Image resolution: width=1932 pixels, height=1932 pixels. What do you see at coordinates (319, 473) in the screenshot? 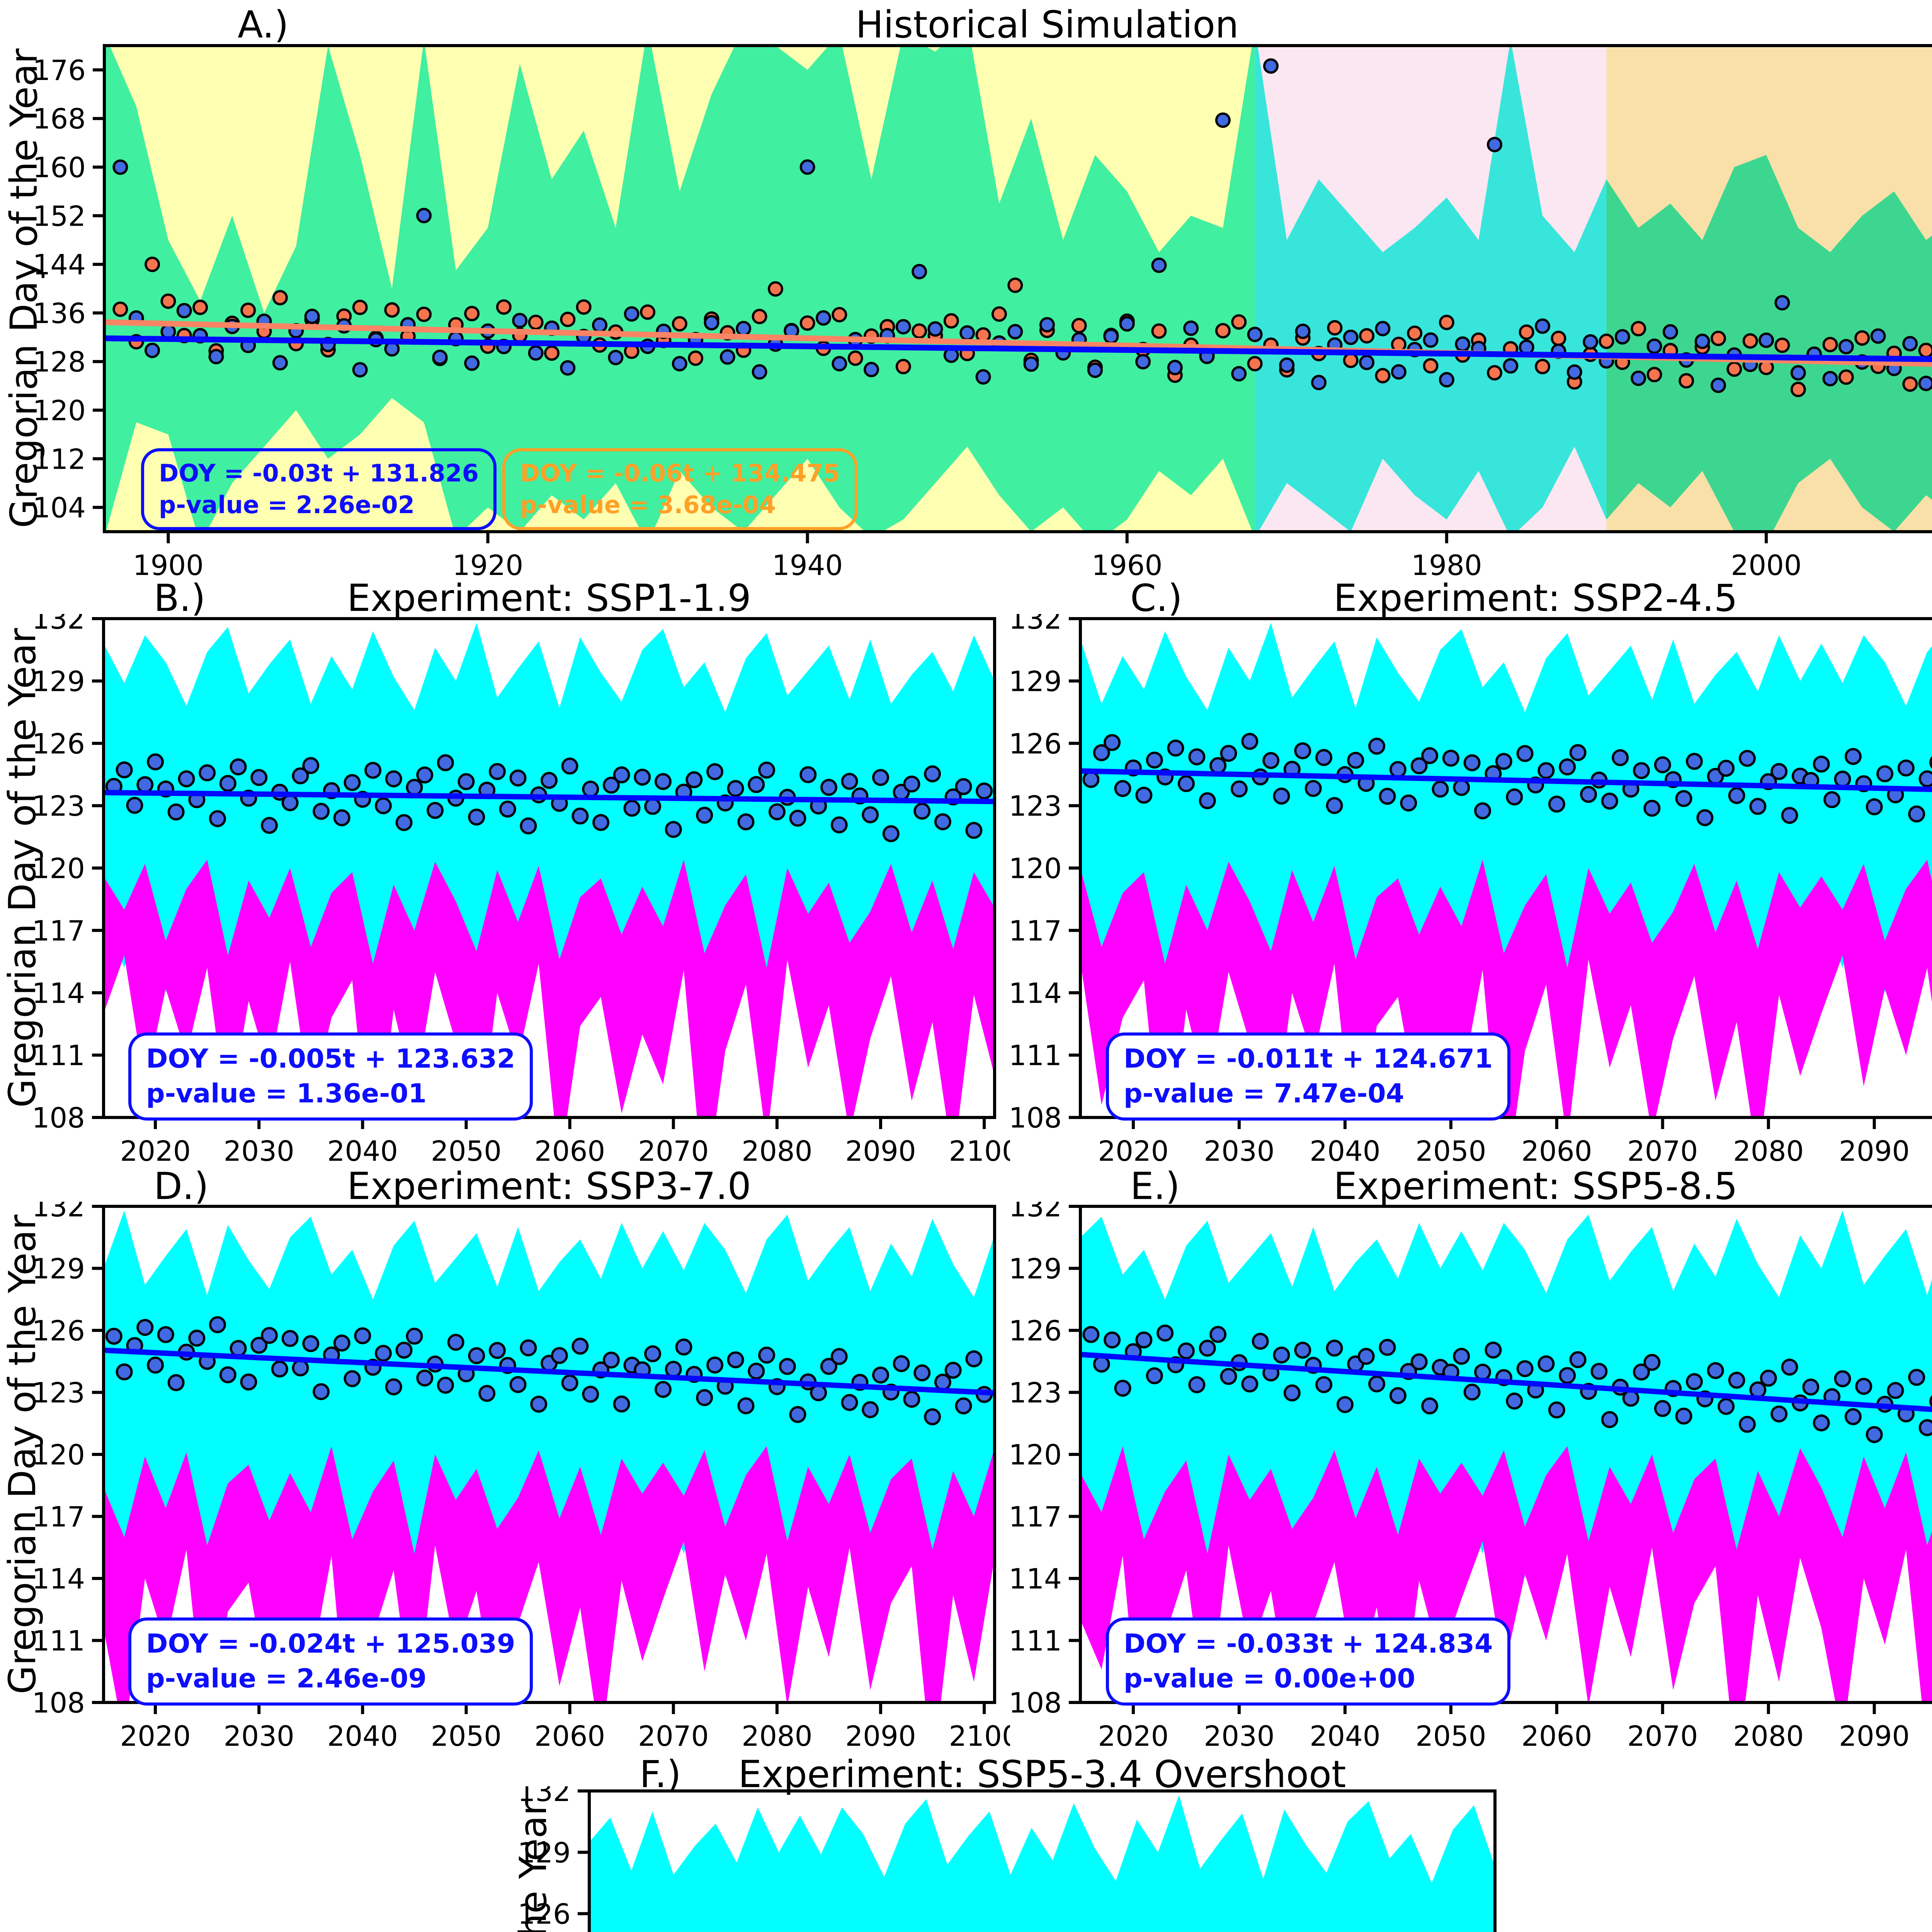
I see `trend-equation: DOY = -0.03t + 131.826` at bounding box center [319, 473].